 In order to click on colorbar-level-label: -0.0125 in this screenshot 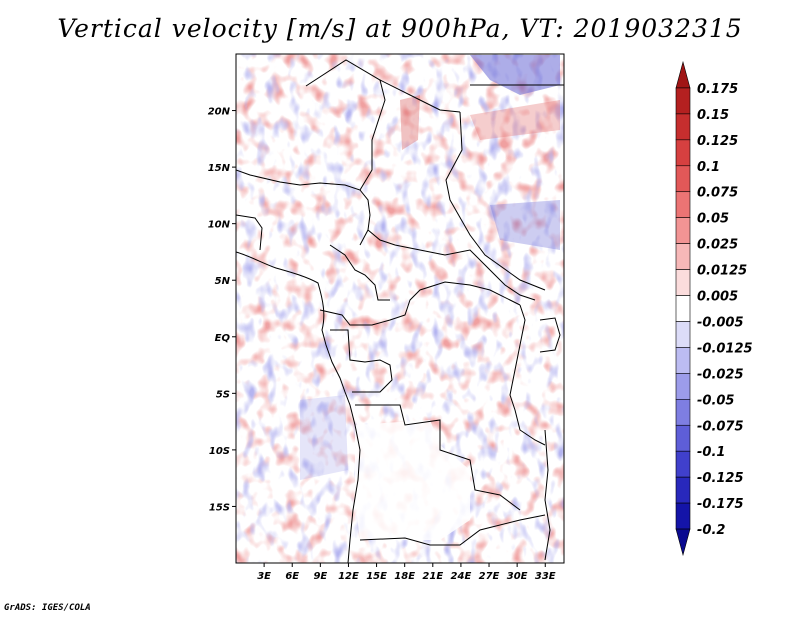, I will do `click(725, 348)`.